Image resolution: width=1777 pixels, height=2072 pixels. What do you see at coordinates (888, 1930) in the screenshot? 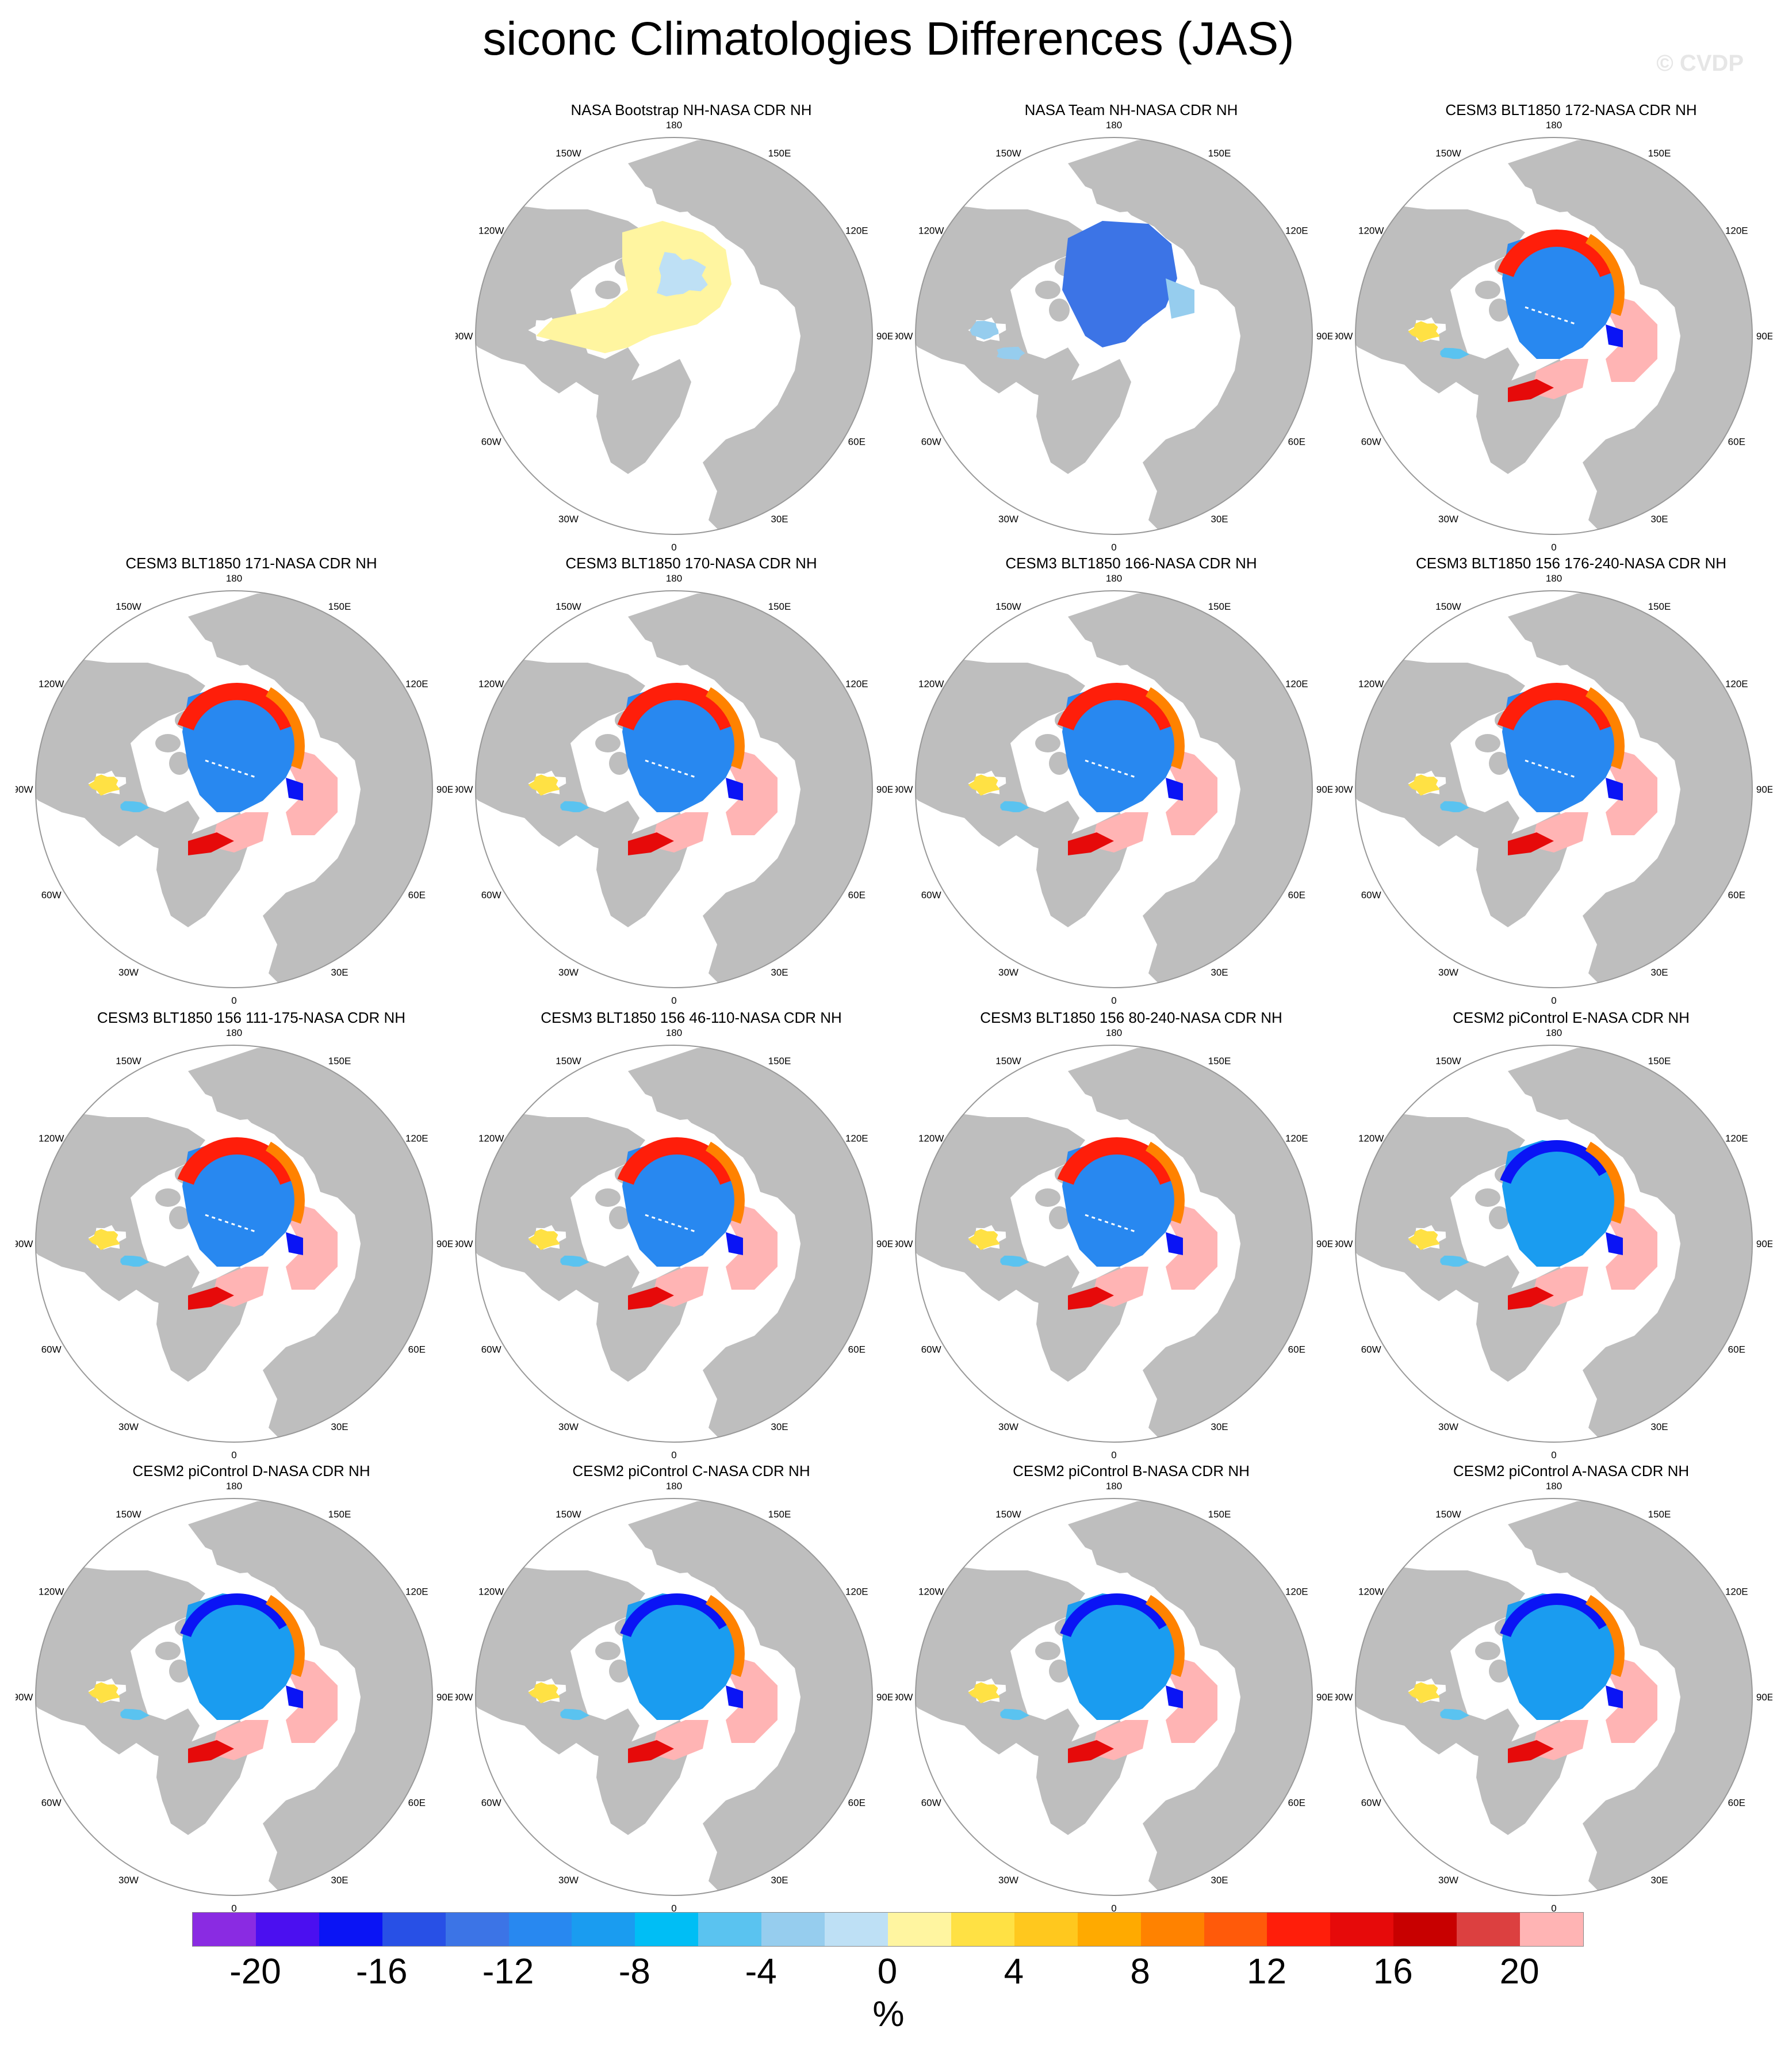
I see `colorbar` at bounding box center [888, 1930].